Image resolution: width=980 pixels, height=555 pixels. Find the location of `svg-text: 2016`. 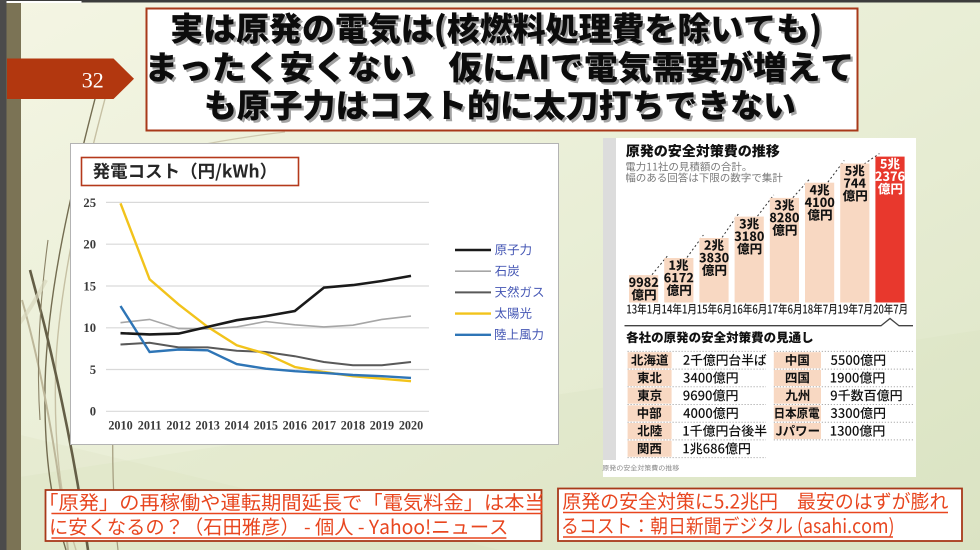

svg-text: 2016 is located at coordinates (295, 426).